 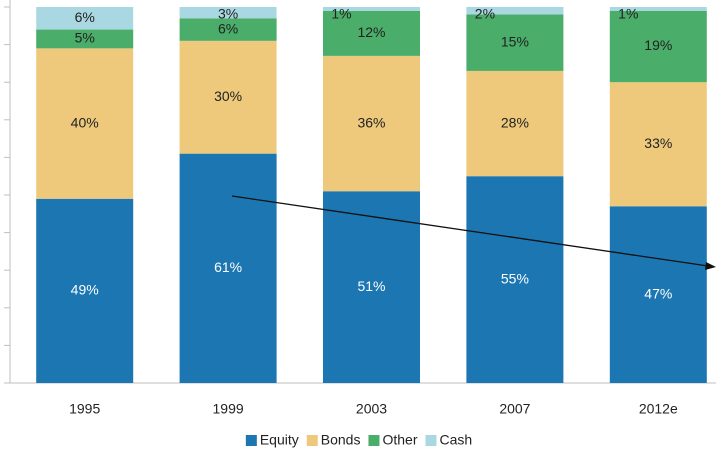 What do you see at coordinates (371, 409) in the screenshot?
I see `x-tick-label: 2003` at bounding box center [371, 409].